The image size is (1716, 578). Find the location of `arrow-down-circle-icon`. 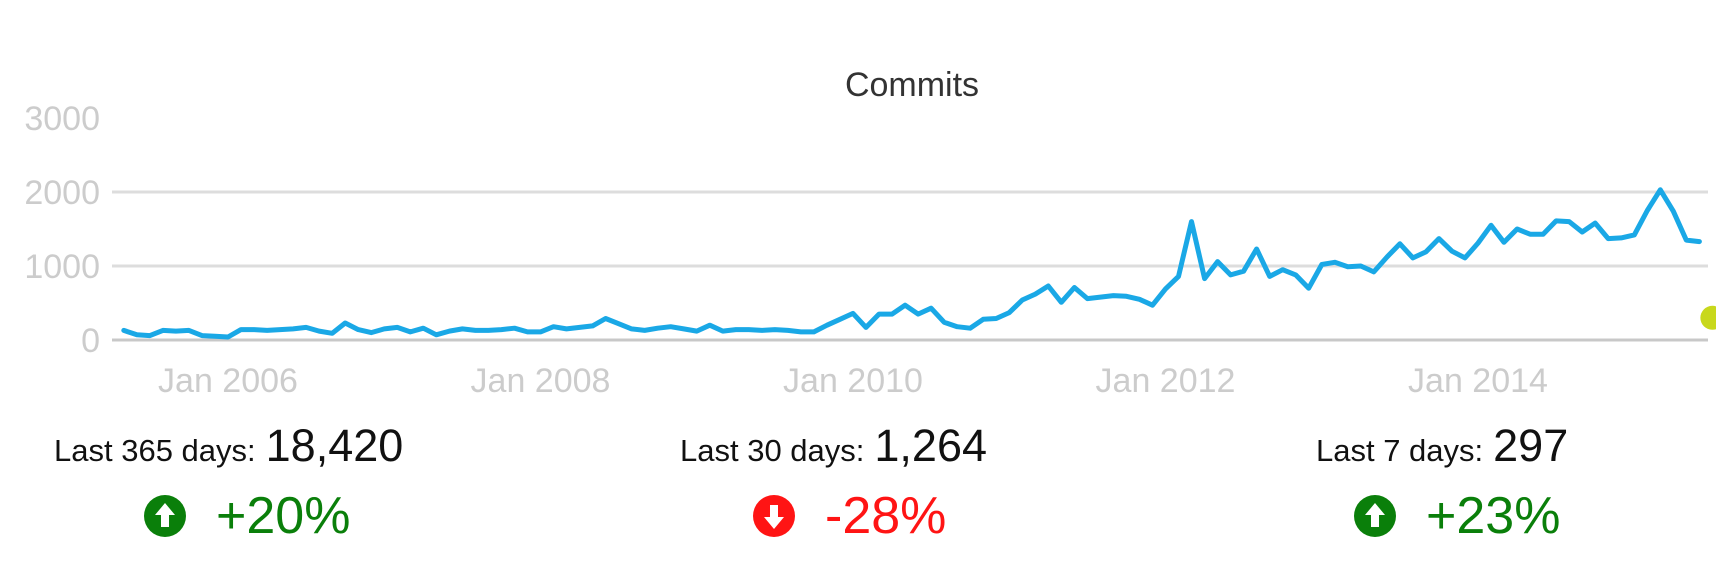

arrow-down-circle-icon is located at coordinates (774, 516).